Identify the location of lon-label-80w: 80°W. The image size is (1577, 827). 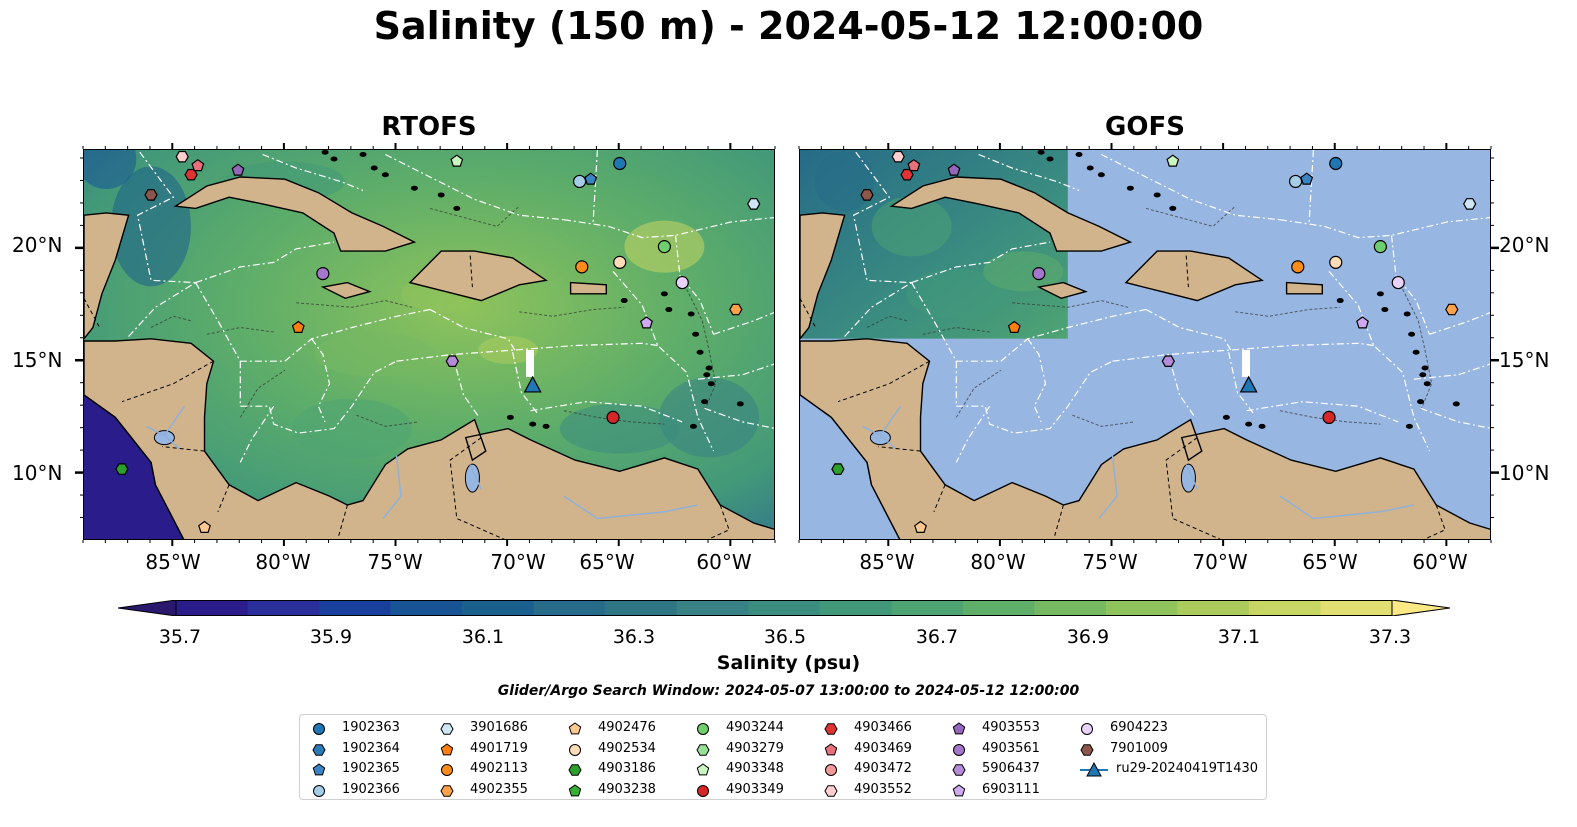
(283, 562).